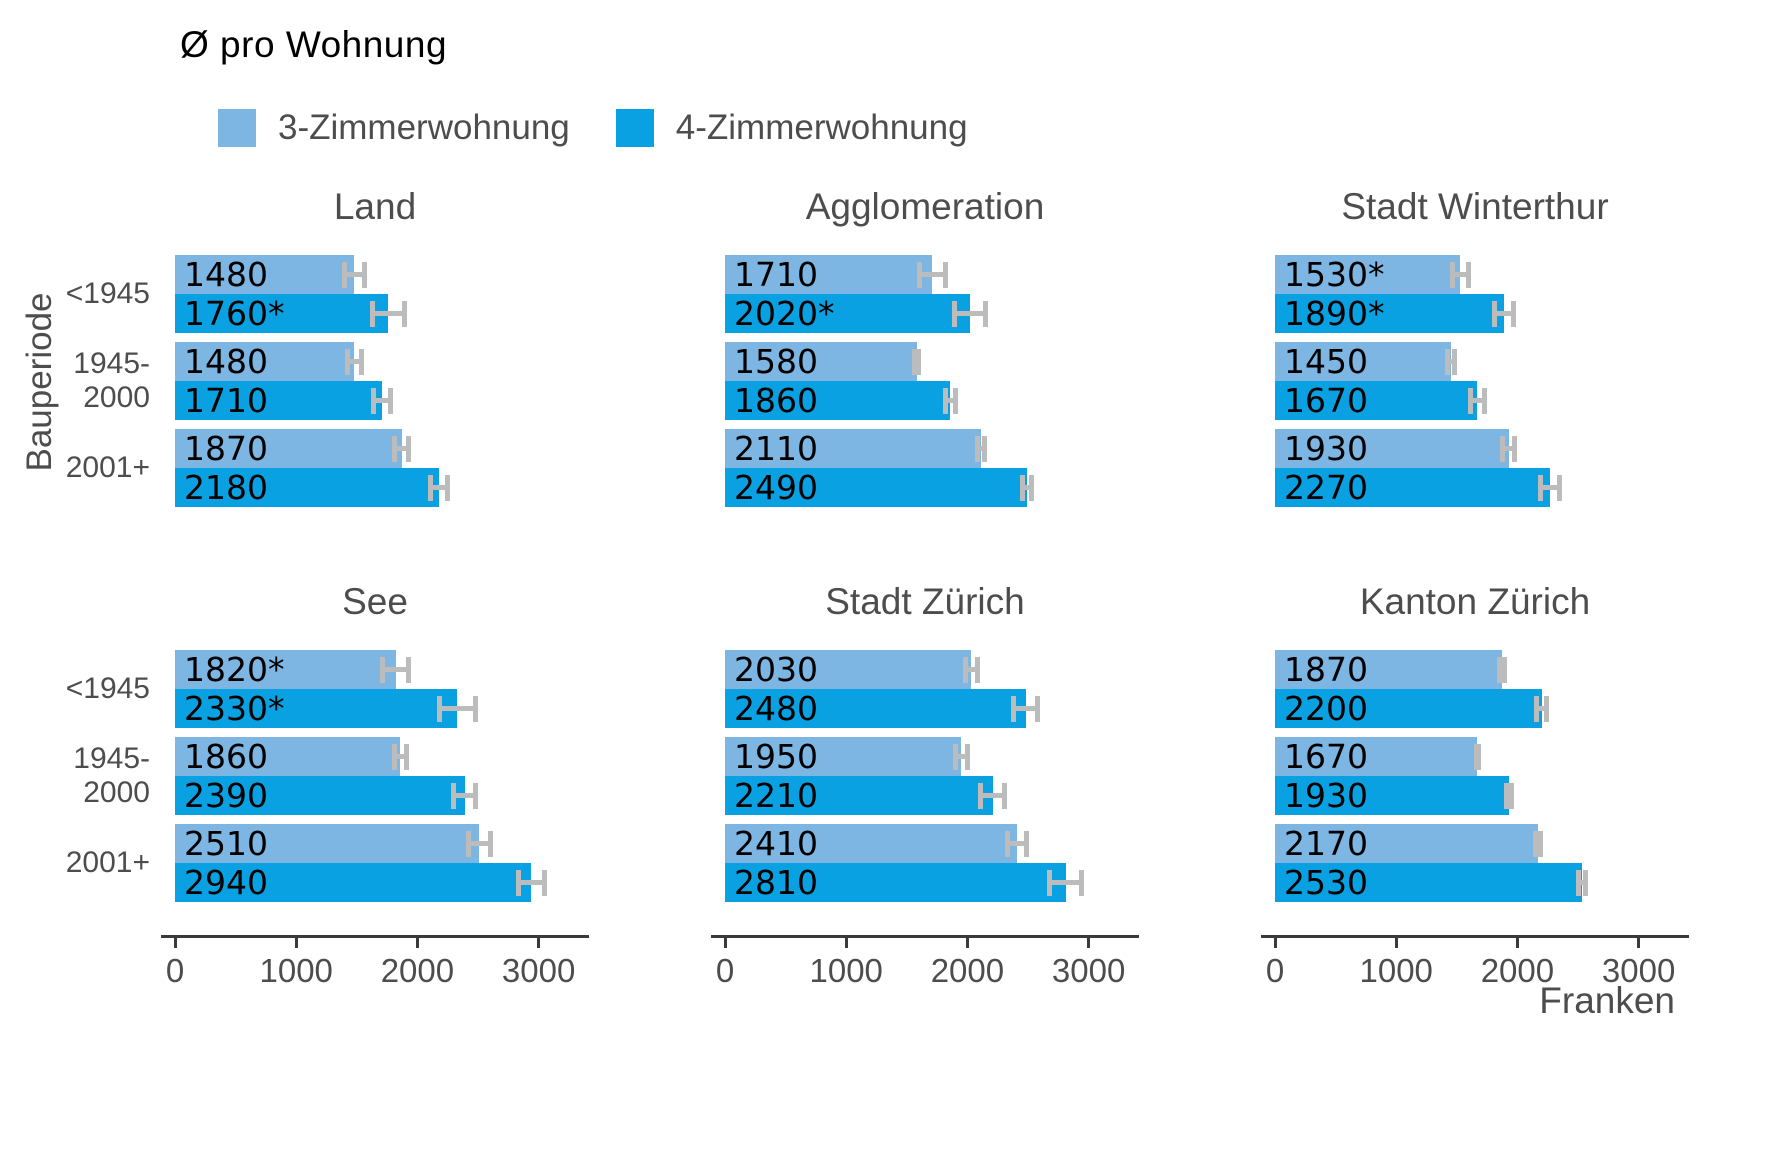 The width and height of the screenshot is (1765, 1166). What do you see at coordinates (288, 756) in the screenshot?
I see `bar-3-zimmerwohnung: 1860` at bounding box center [288, 756].